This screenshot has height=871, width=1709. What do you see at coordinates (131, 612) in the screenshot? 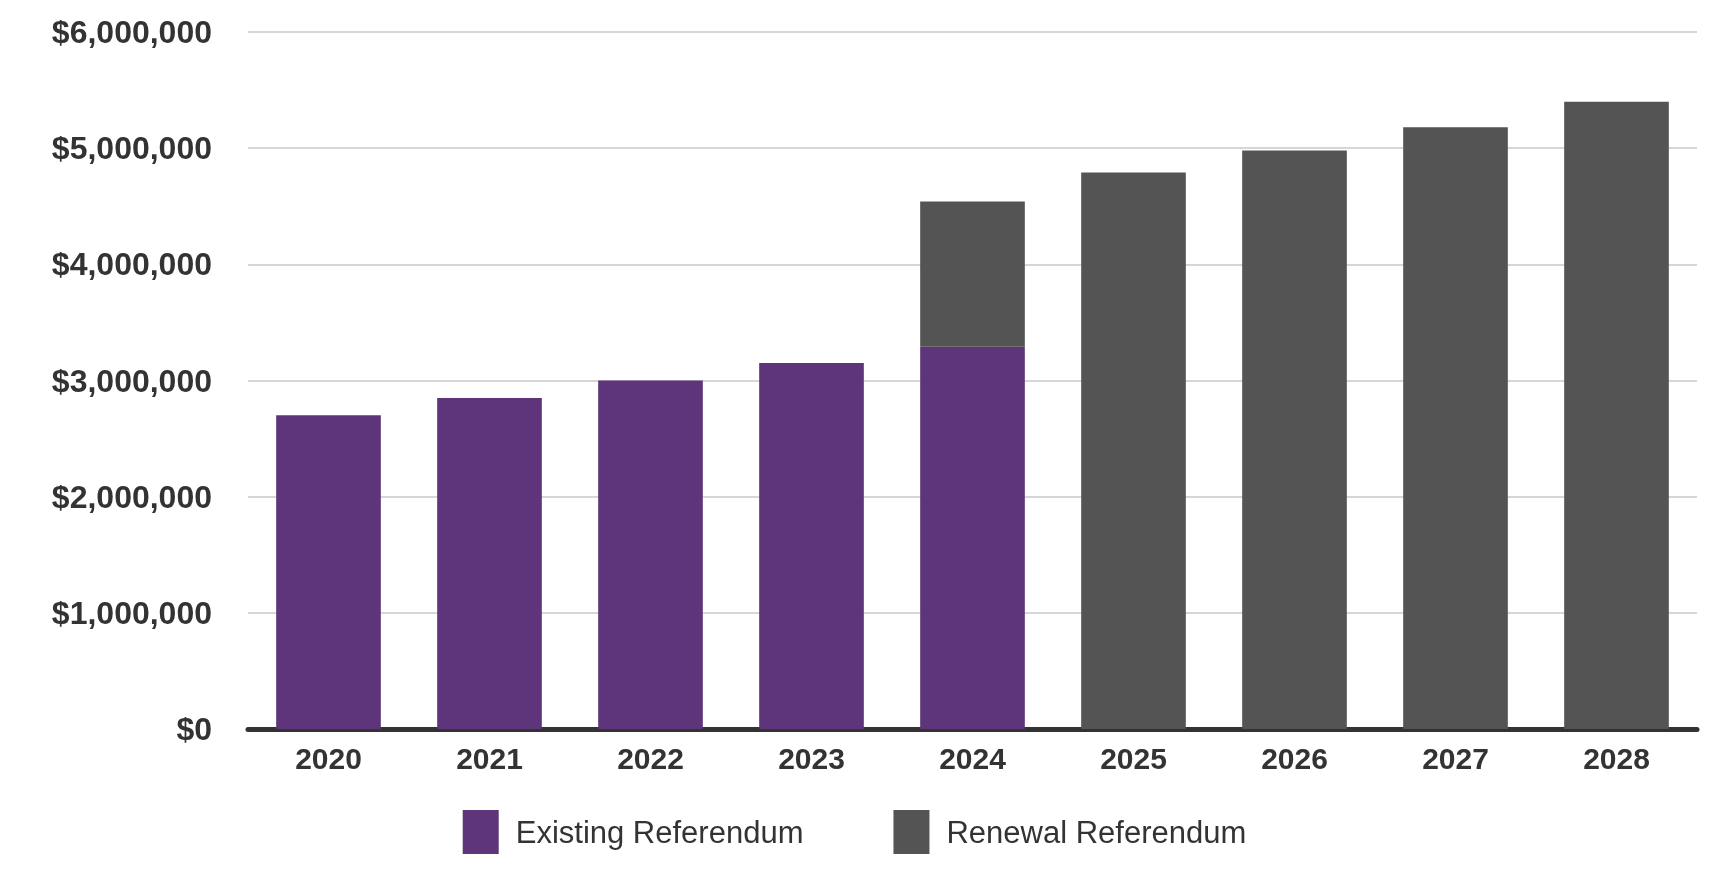
I see `y-tick-label: $1,000,000` at bounding box center [131, 612].